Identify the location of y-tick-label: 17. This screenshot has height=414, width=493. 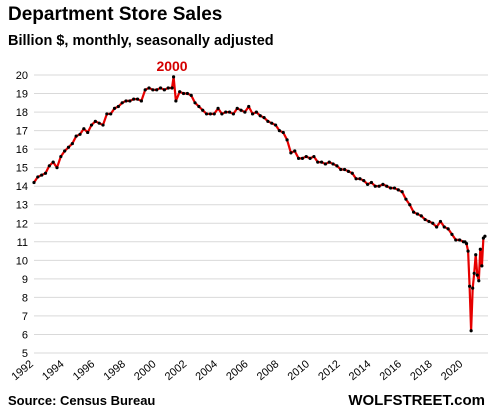
(22, 132).